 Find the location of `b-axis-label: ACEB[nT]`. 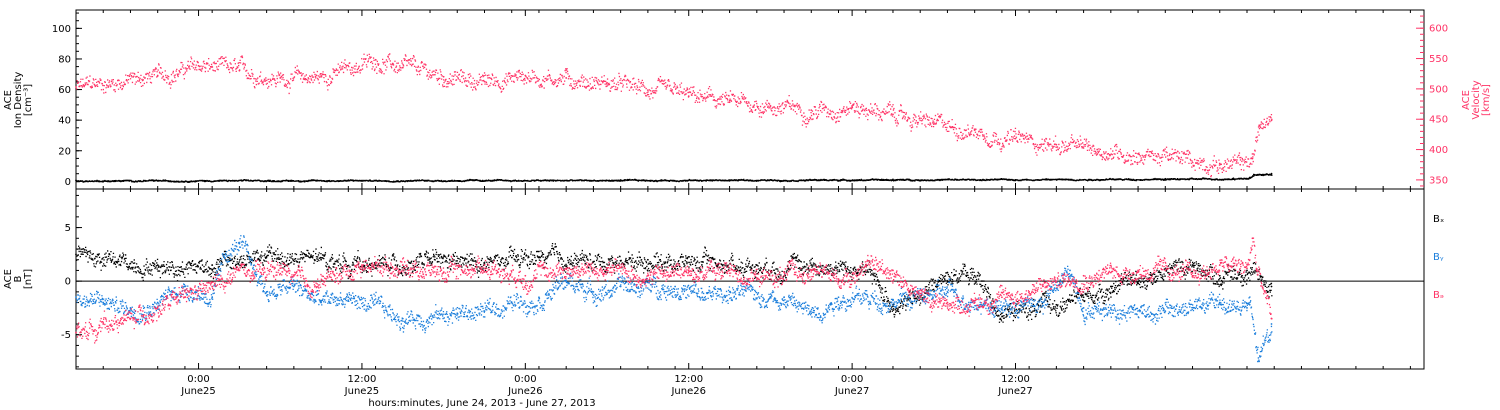

b-axis-label: ACEB[nT] is located at coordinates (18, 279).